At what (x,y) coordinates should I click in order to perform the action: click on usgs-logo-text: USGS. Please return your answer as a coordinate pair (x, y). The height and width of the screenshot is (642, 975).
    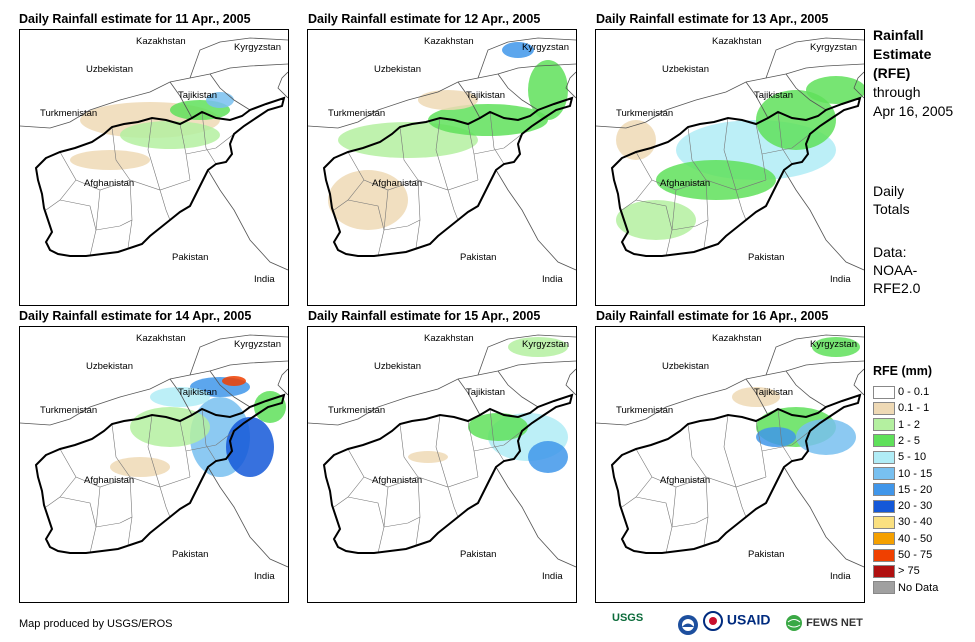
    Looking at the image, I should click on (628, 618).